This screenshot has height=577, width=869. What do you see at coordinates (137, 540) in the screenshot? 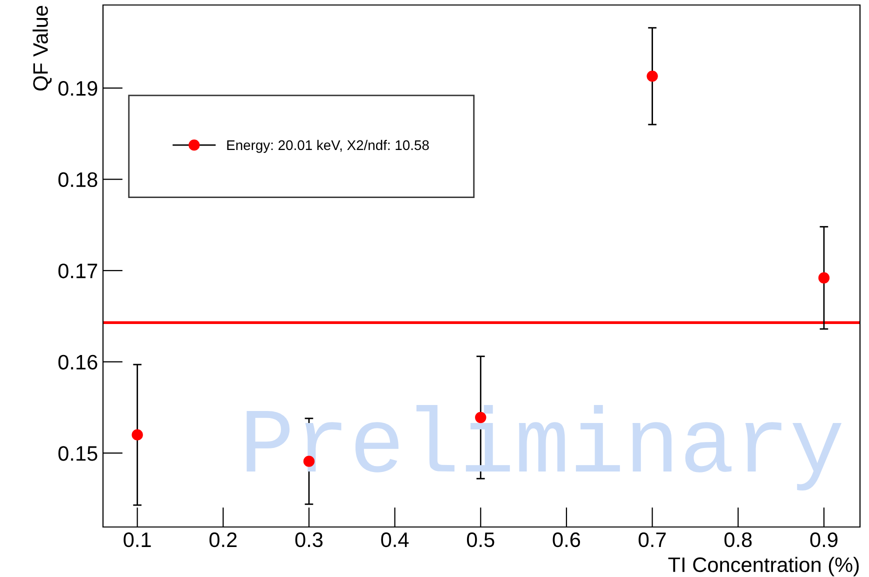
I see `x-tick-label: 0.1` at bounding box center [137, 540].